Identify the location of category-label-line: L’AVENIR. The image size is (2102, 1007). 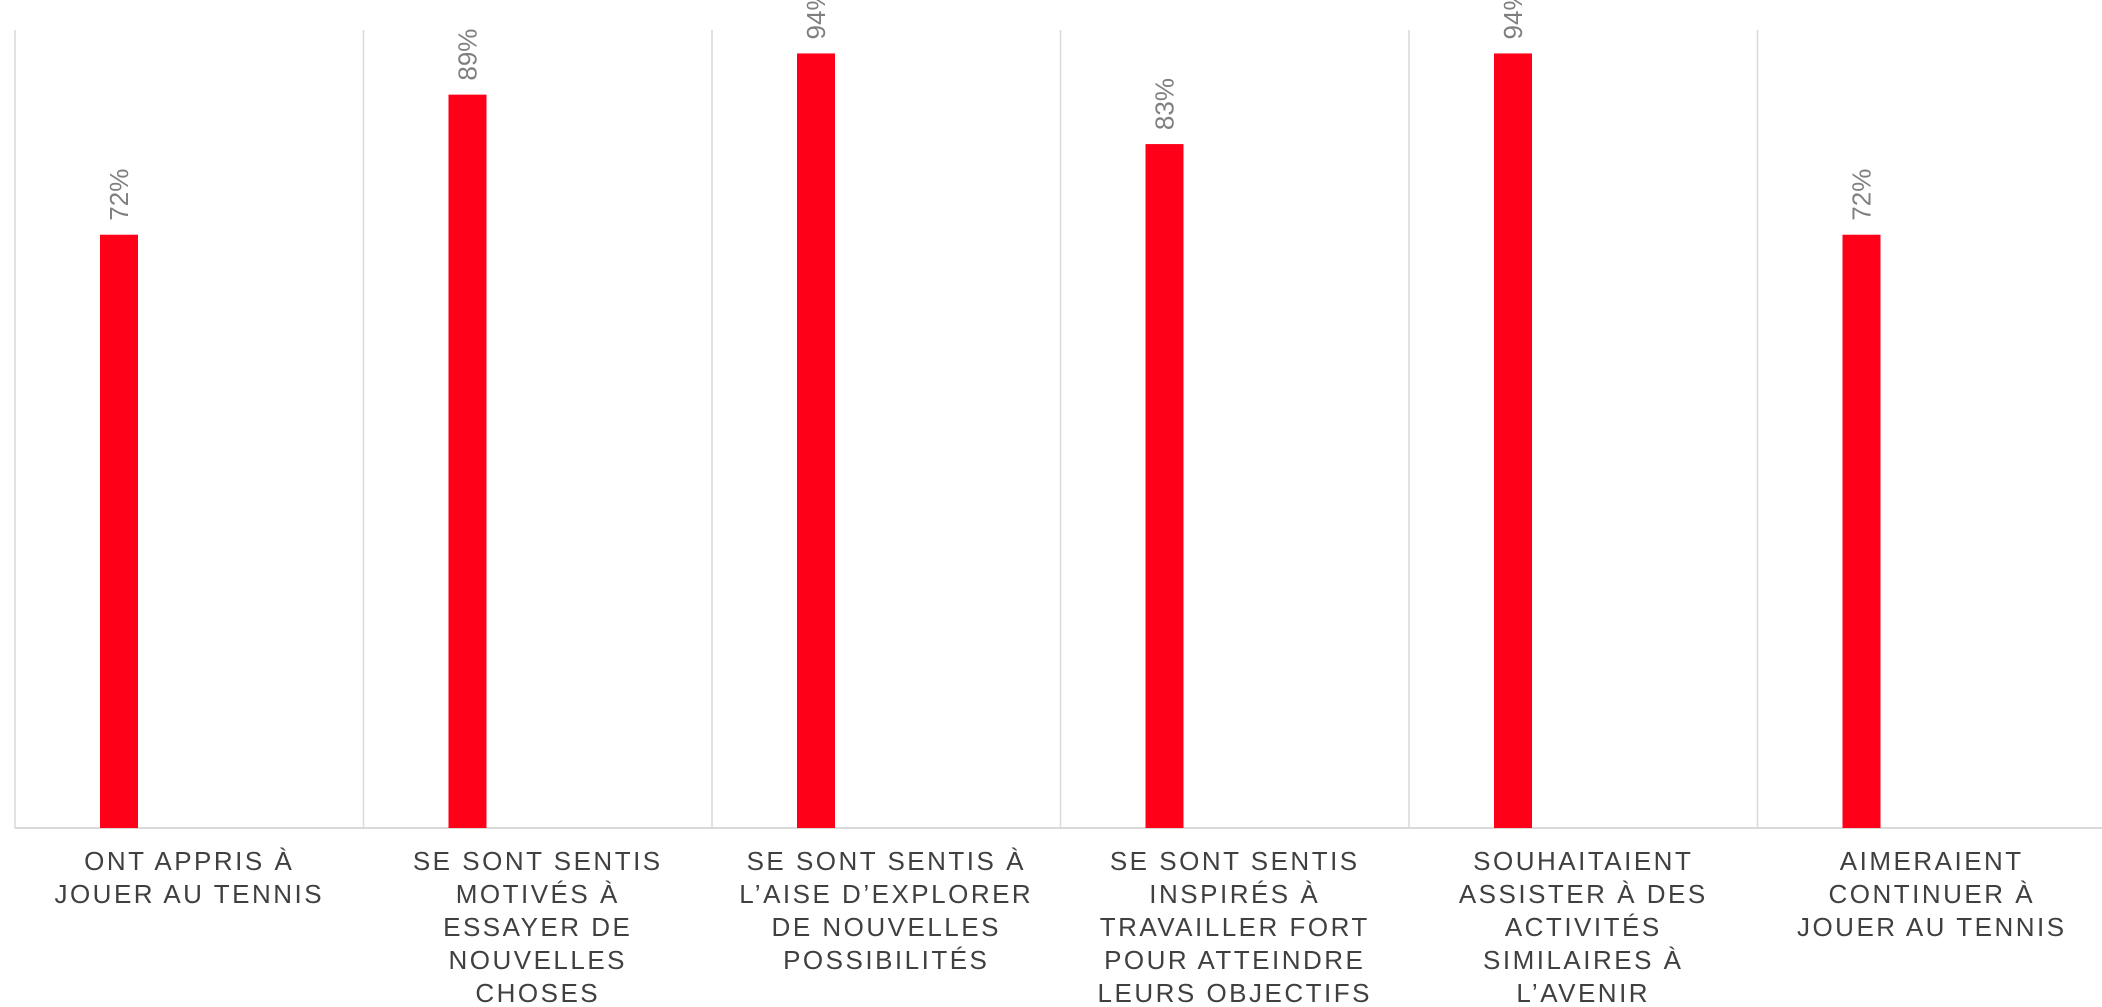
(1583, 992).